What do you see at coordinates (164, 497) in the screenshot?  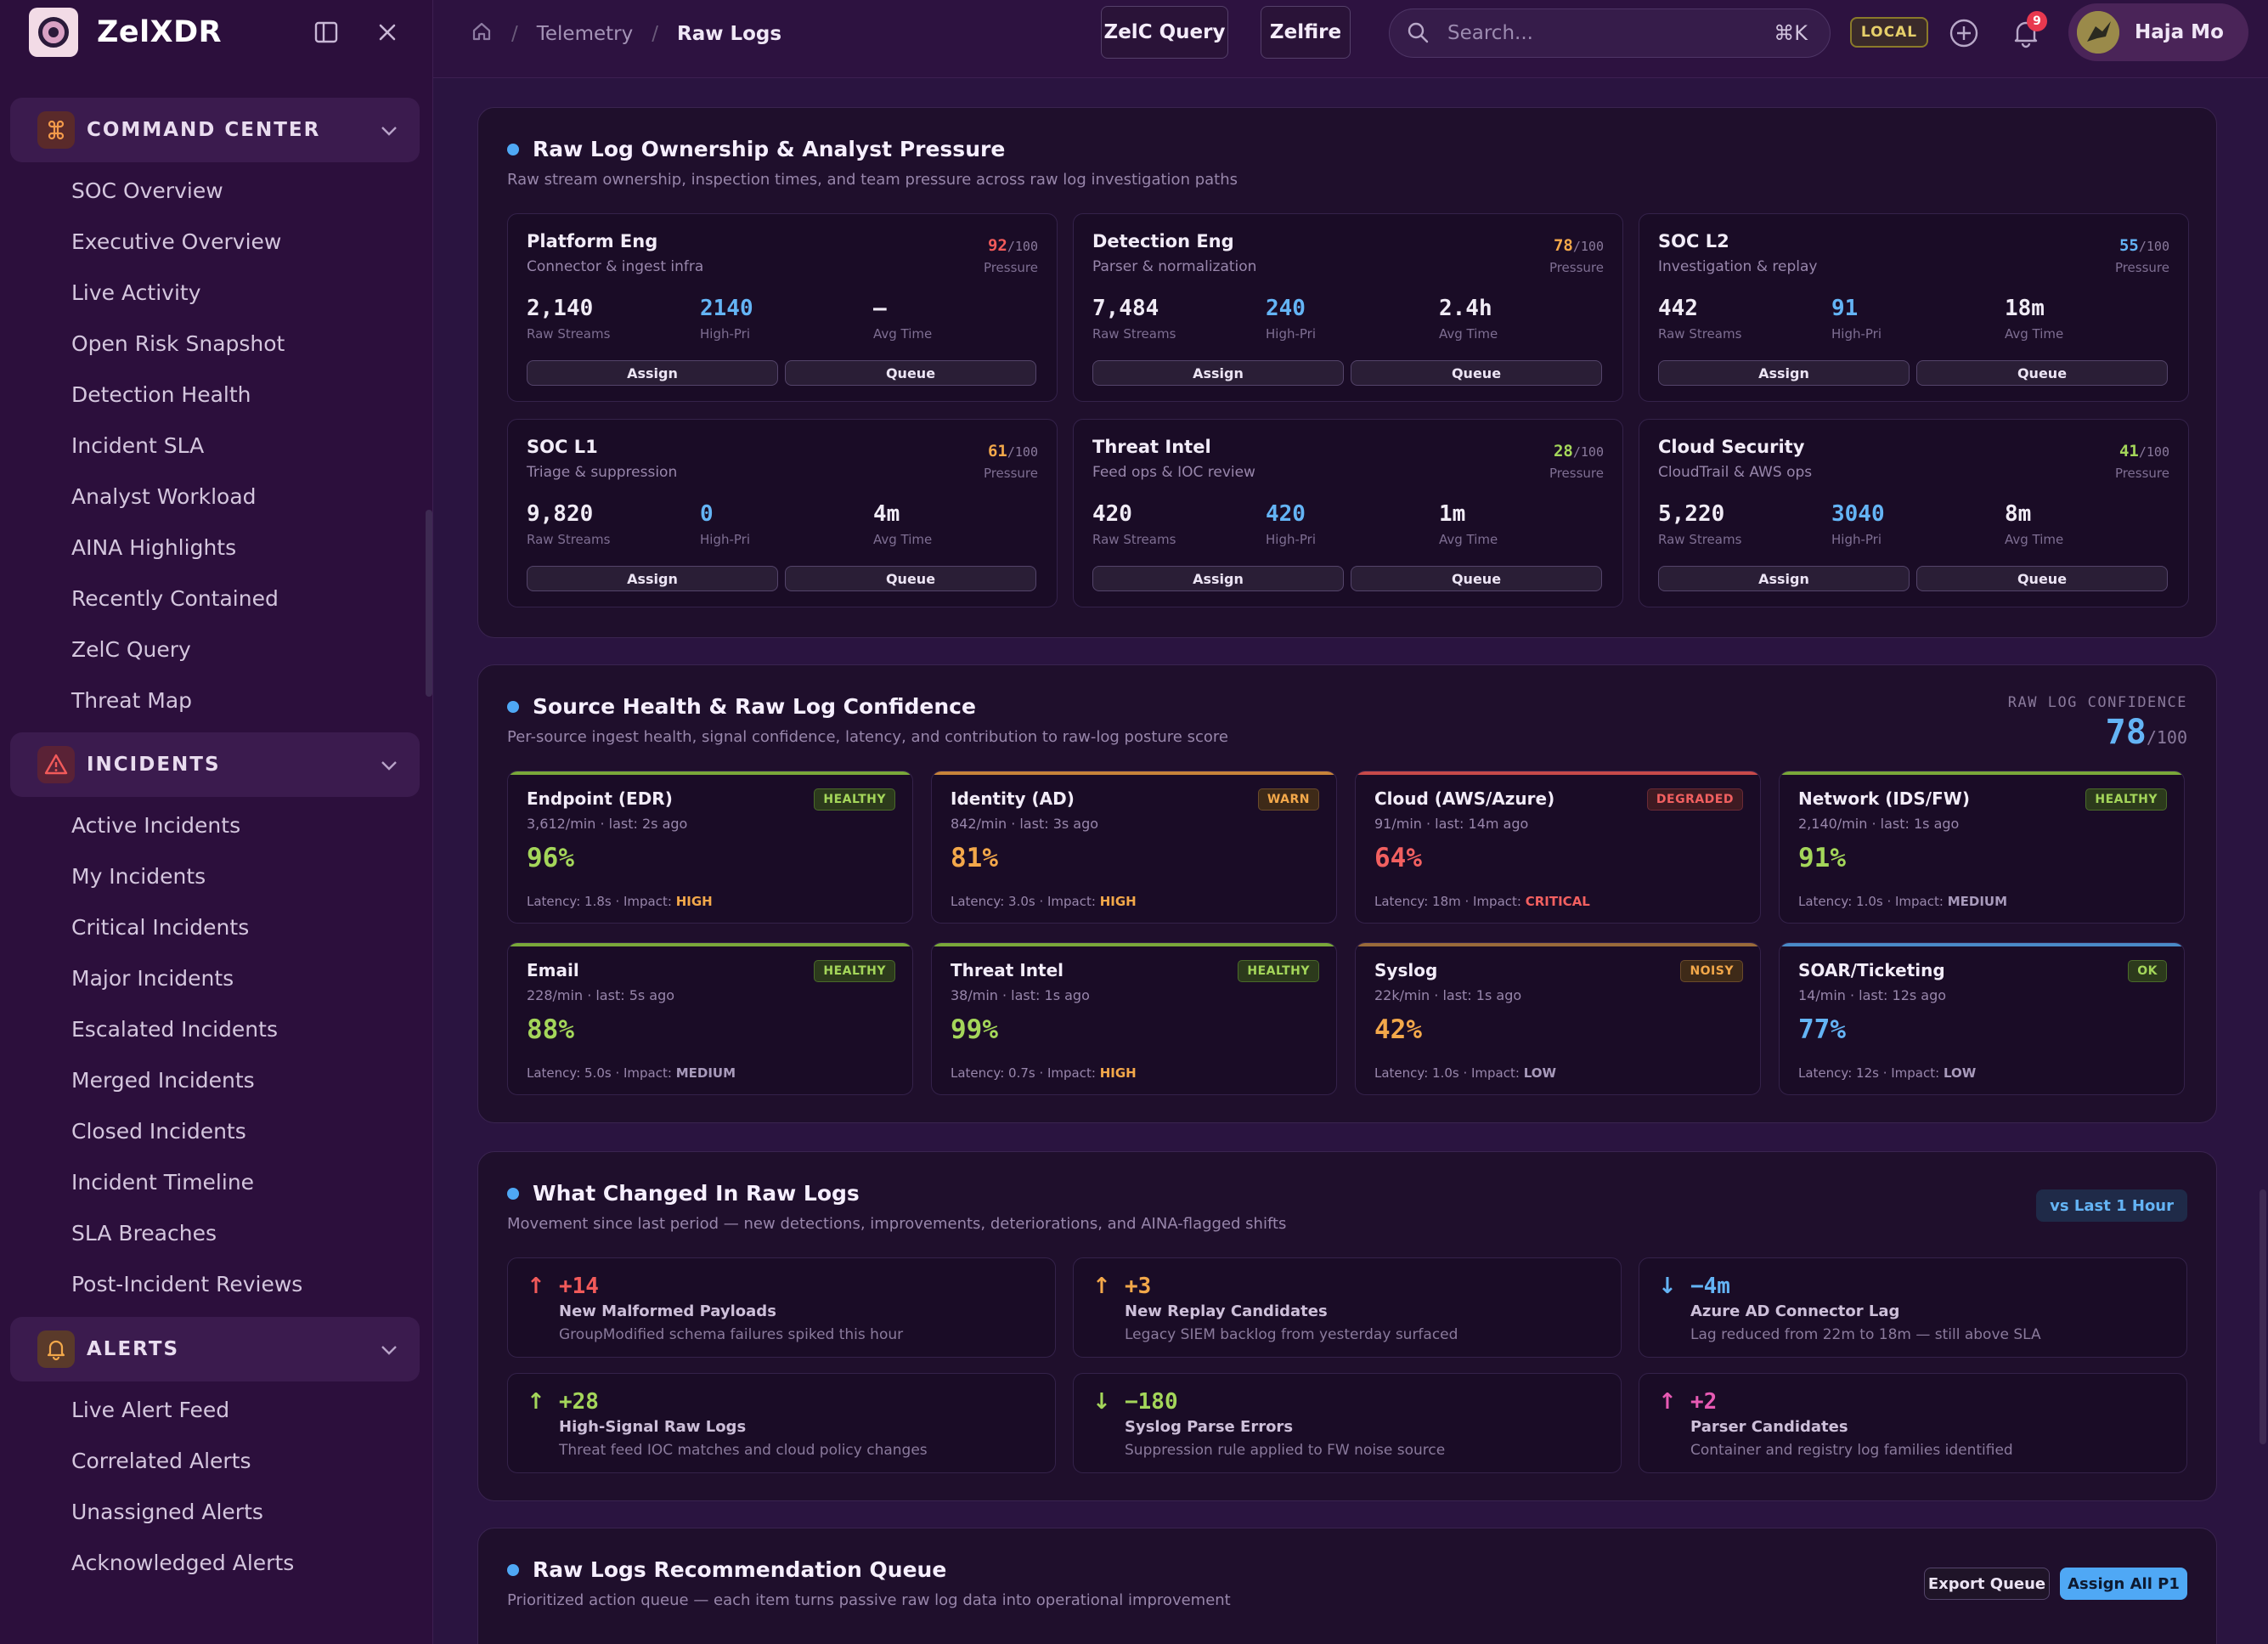 I see `sidebar-item-analyst-workload: Analyst Workload` at bounding box center [164, 497].